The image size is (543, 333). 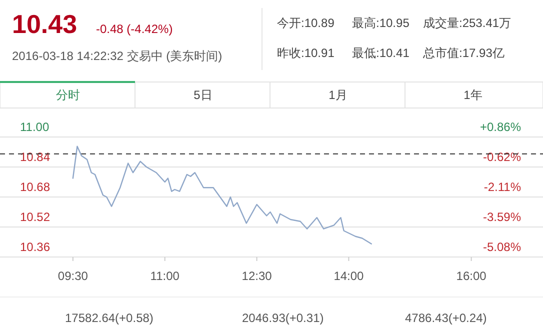 I want to click on text: 2046.93(+0.31), so click(x=283, y=318).